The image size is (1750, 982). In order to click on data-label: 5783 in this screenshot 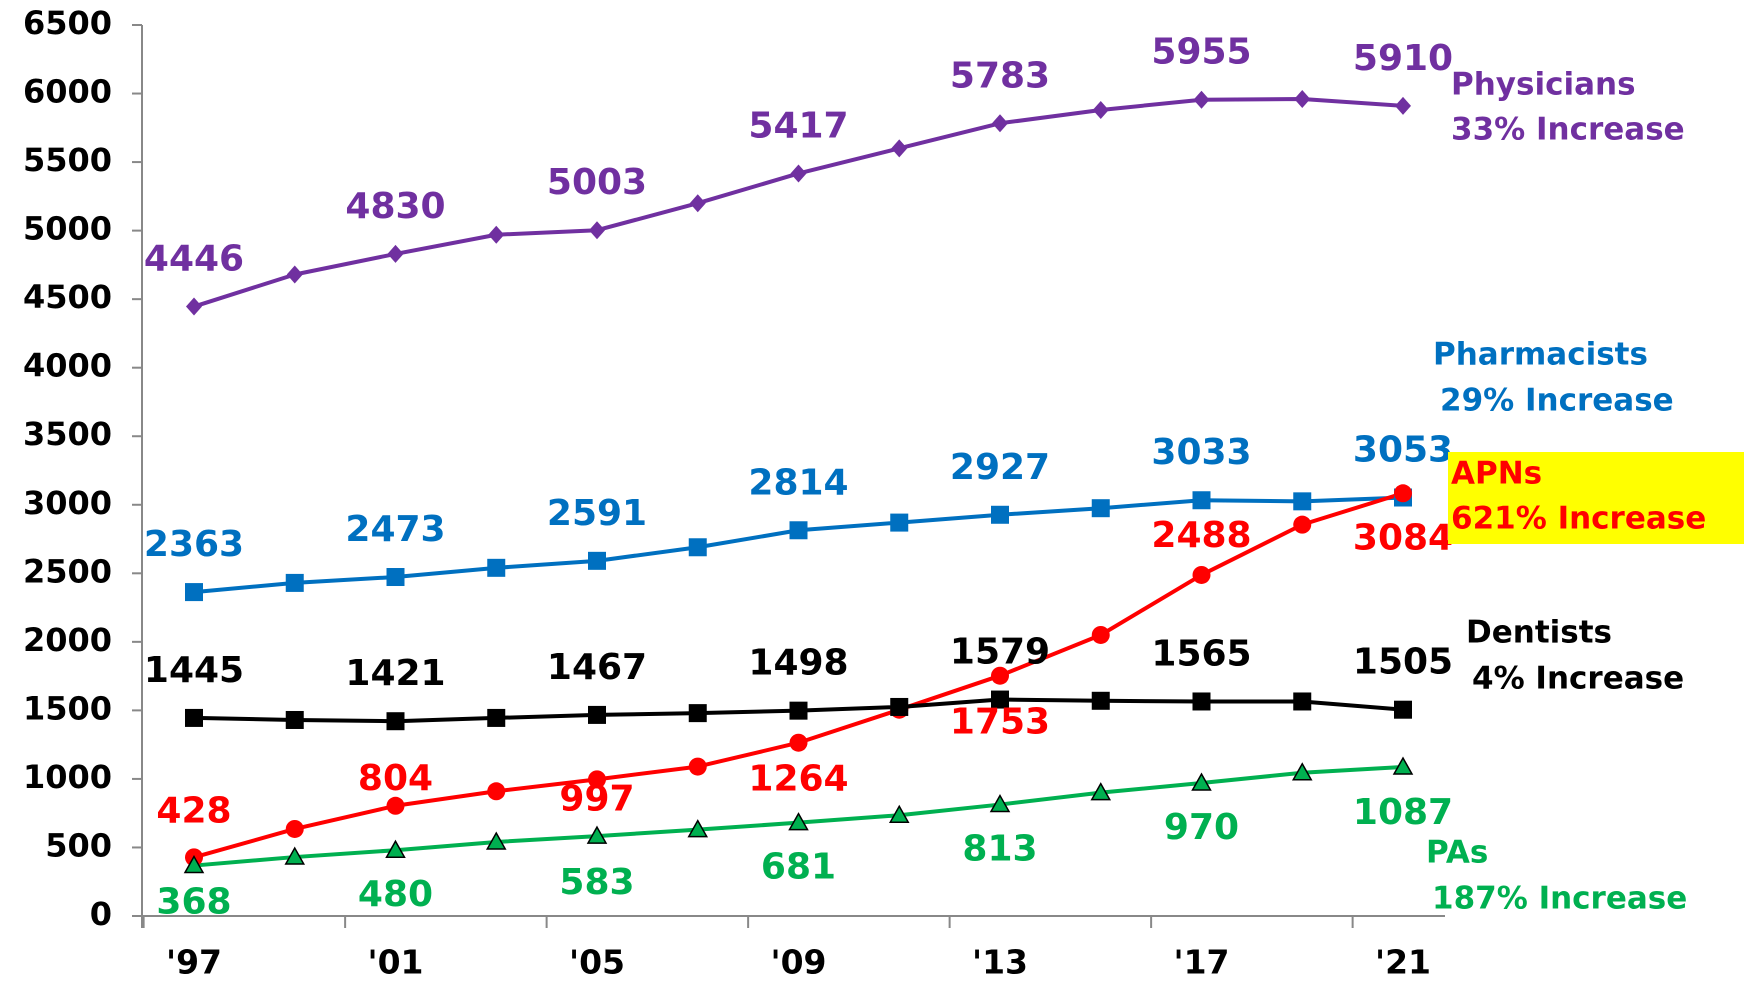, I will do `click(1000, 75)`.